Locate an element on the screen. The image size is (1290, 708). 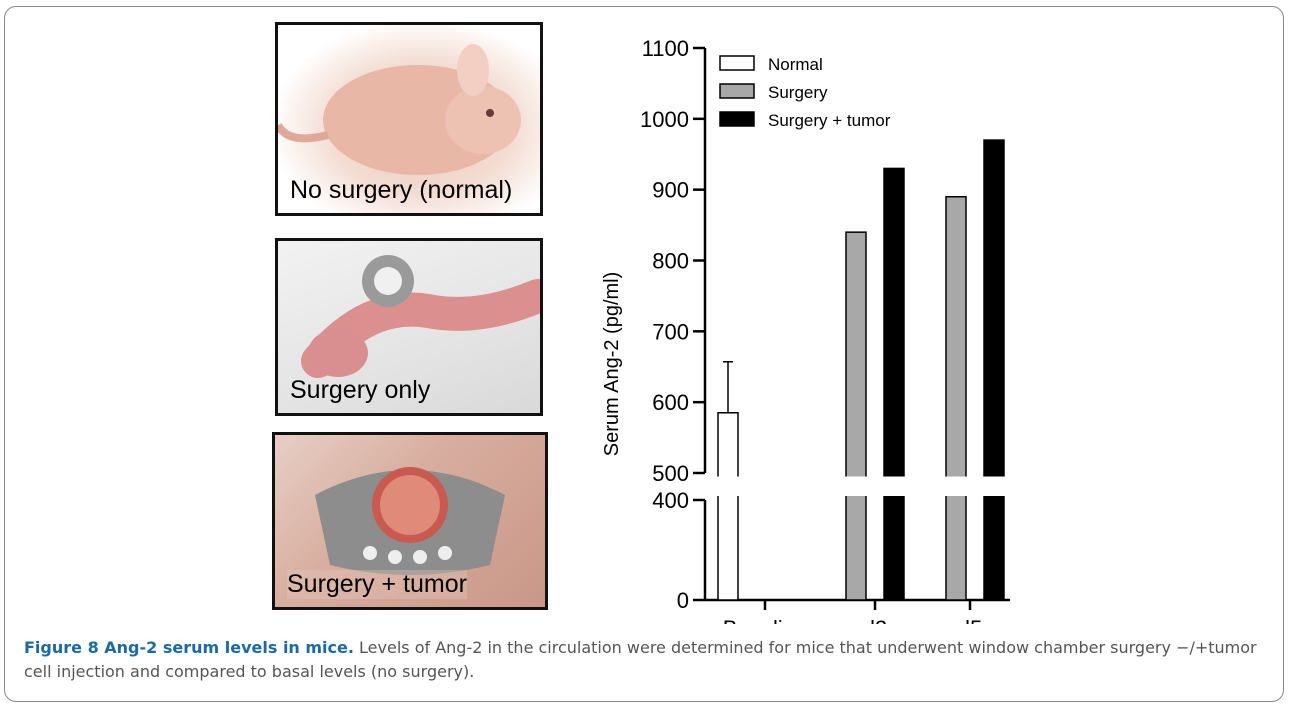
legend-label: Surgery + tumor is located at coordinates (829, 120).